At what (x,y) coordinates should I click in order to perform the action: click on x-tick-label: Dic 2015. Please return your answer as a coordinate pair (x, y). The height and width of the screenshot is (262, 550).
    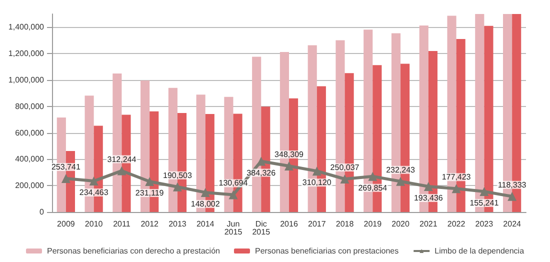
    Looking at the image, I should click on (261, 228).